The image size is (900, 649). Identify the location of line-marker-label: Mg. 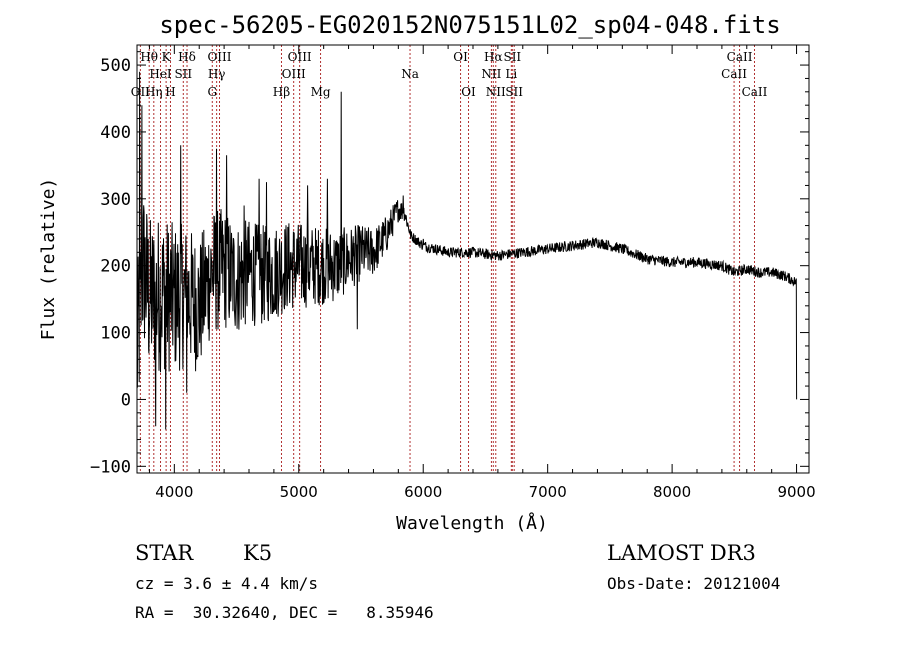
(321, 92).